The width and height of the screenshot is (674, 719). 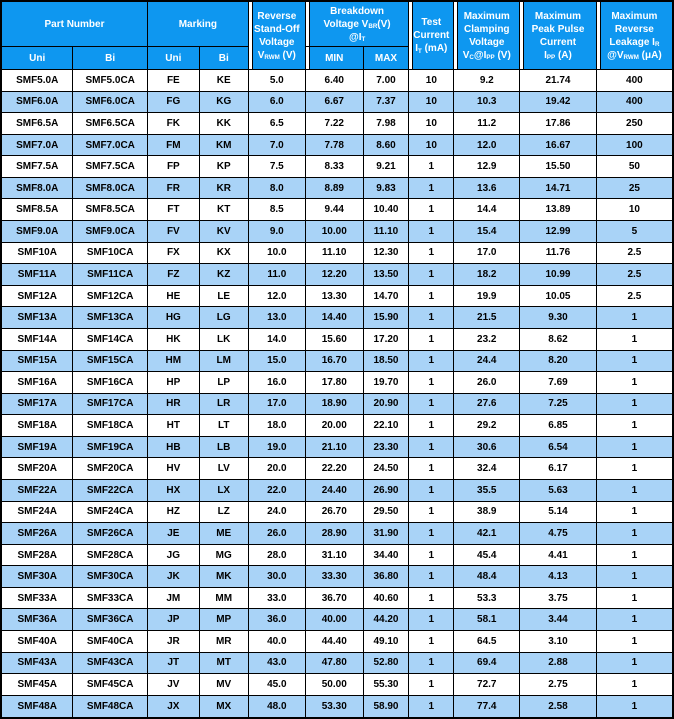 I want to click on table-cell: 7.25, so click(x=558, y=404).